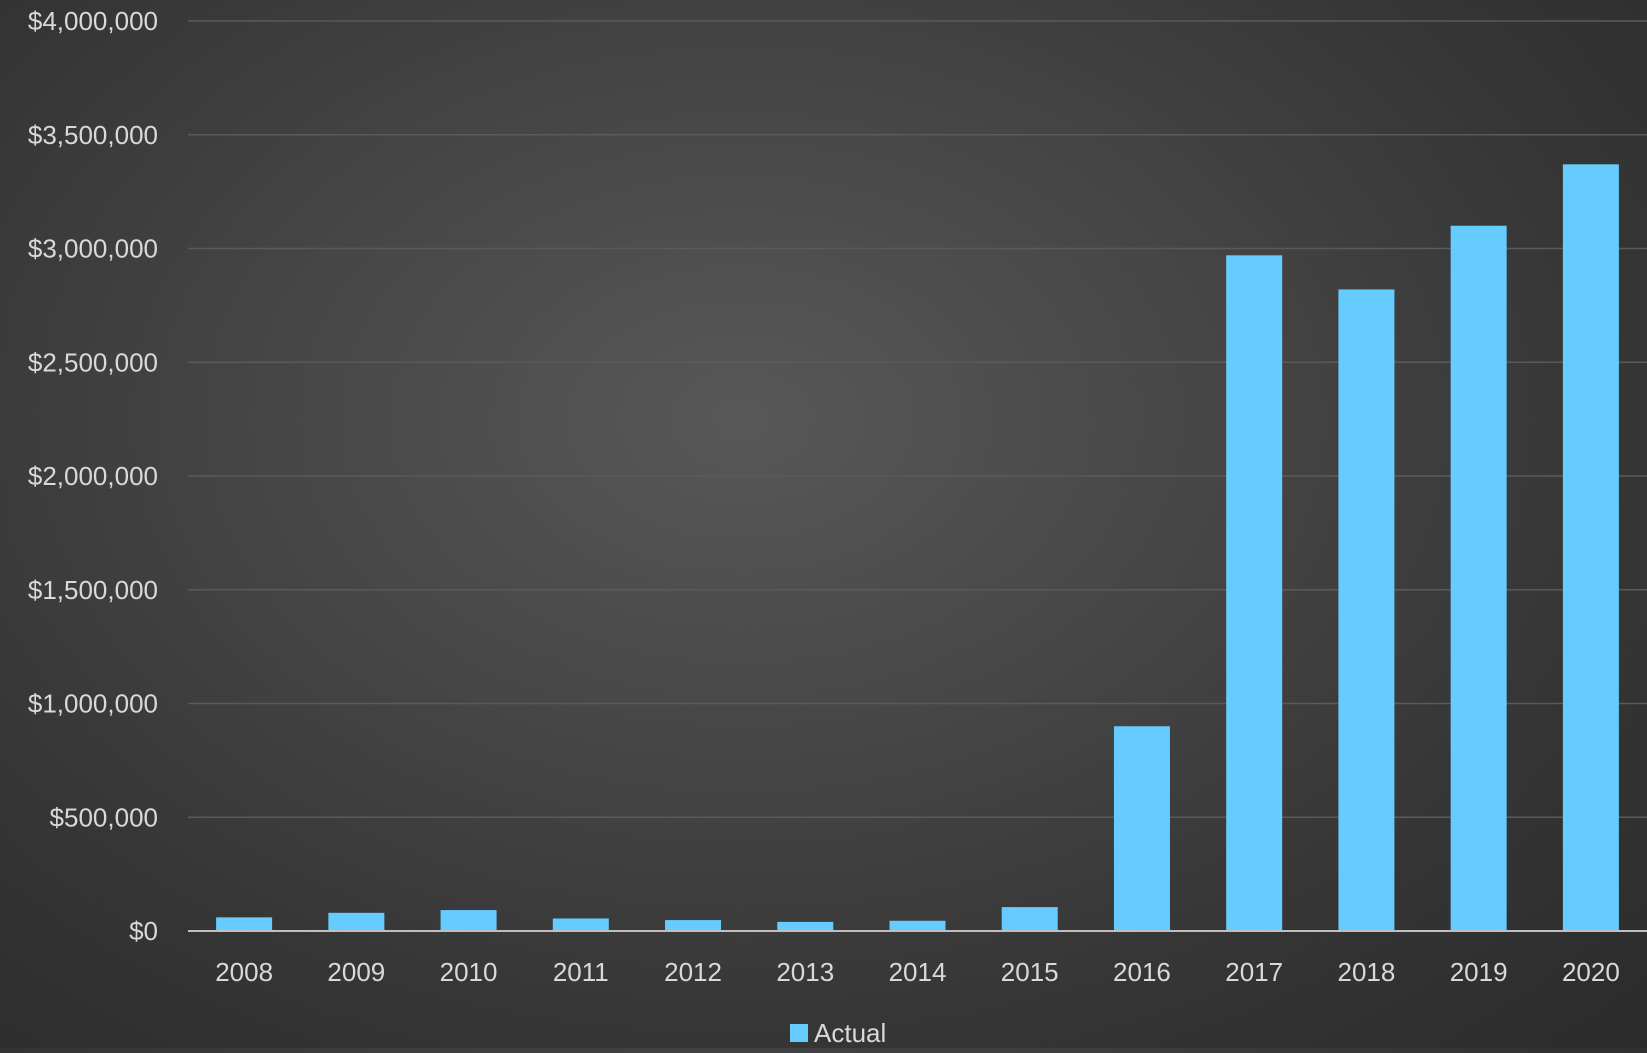 This screenshot has height=1053, width=1647. I want to click on x-tick-label: 2016, so click(1142, 972).